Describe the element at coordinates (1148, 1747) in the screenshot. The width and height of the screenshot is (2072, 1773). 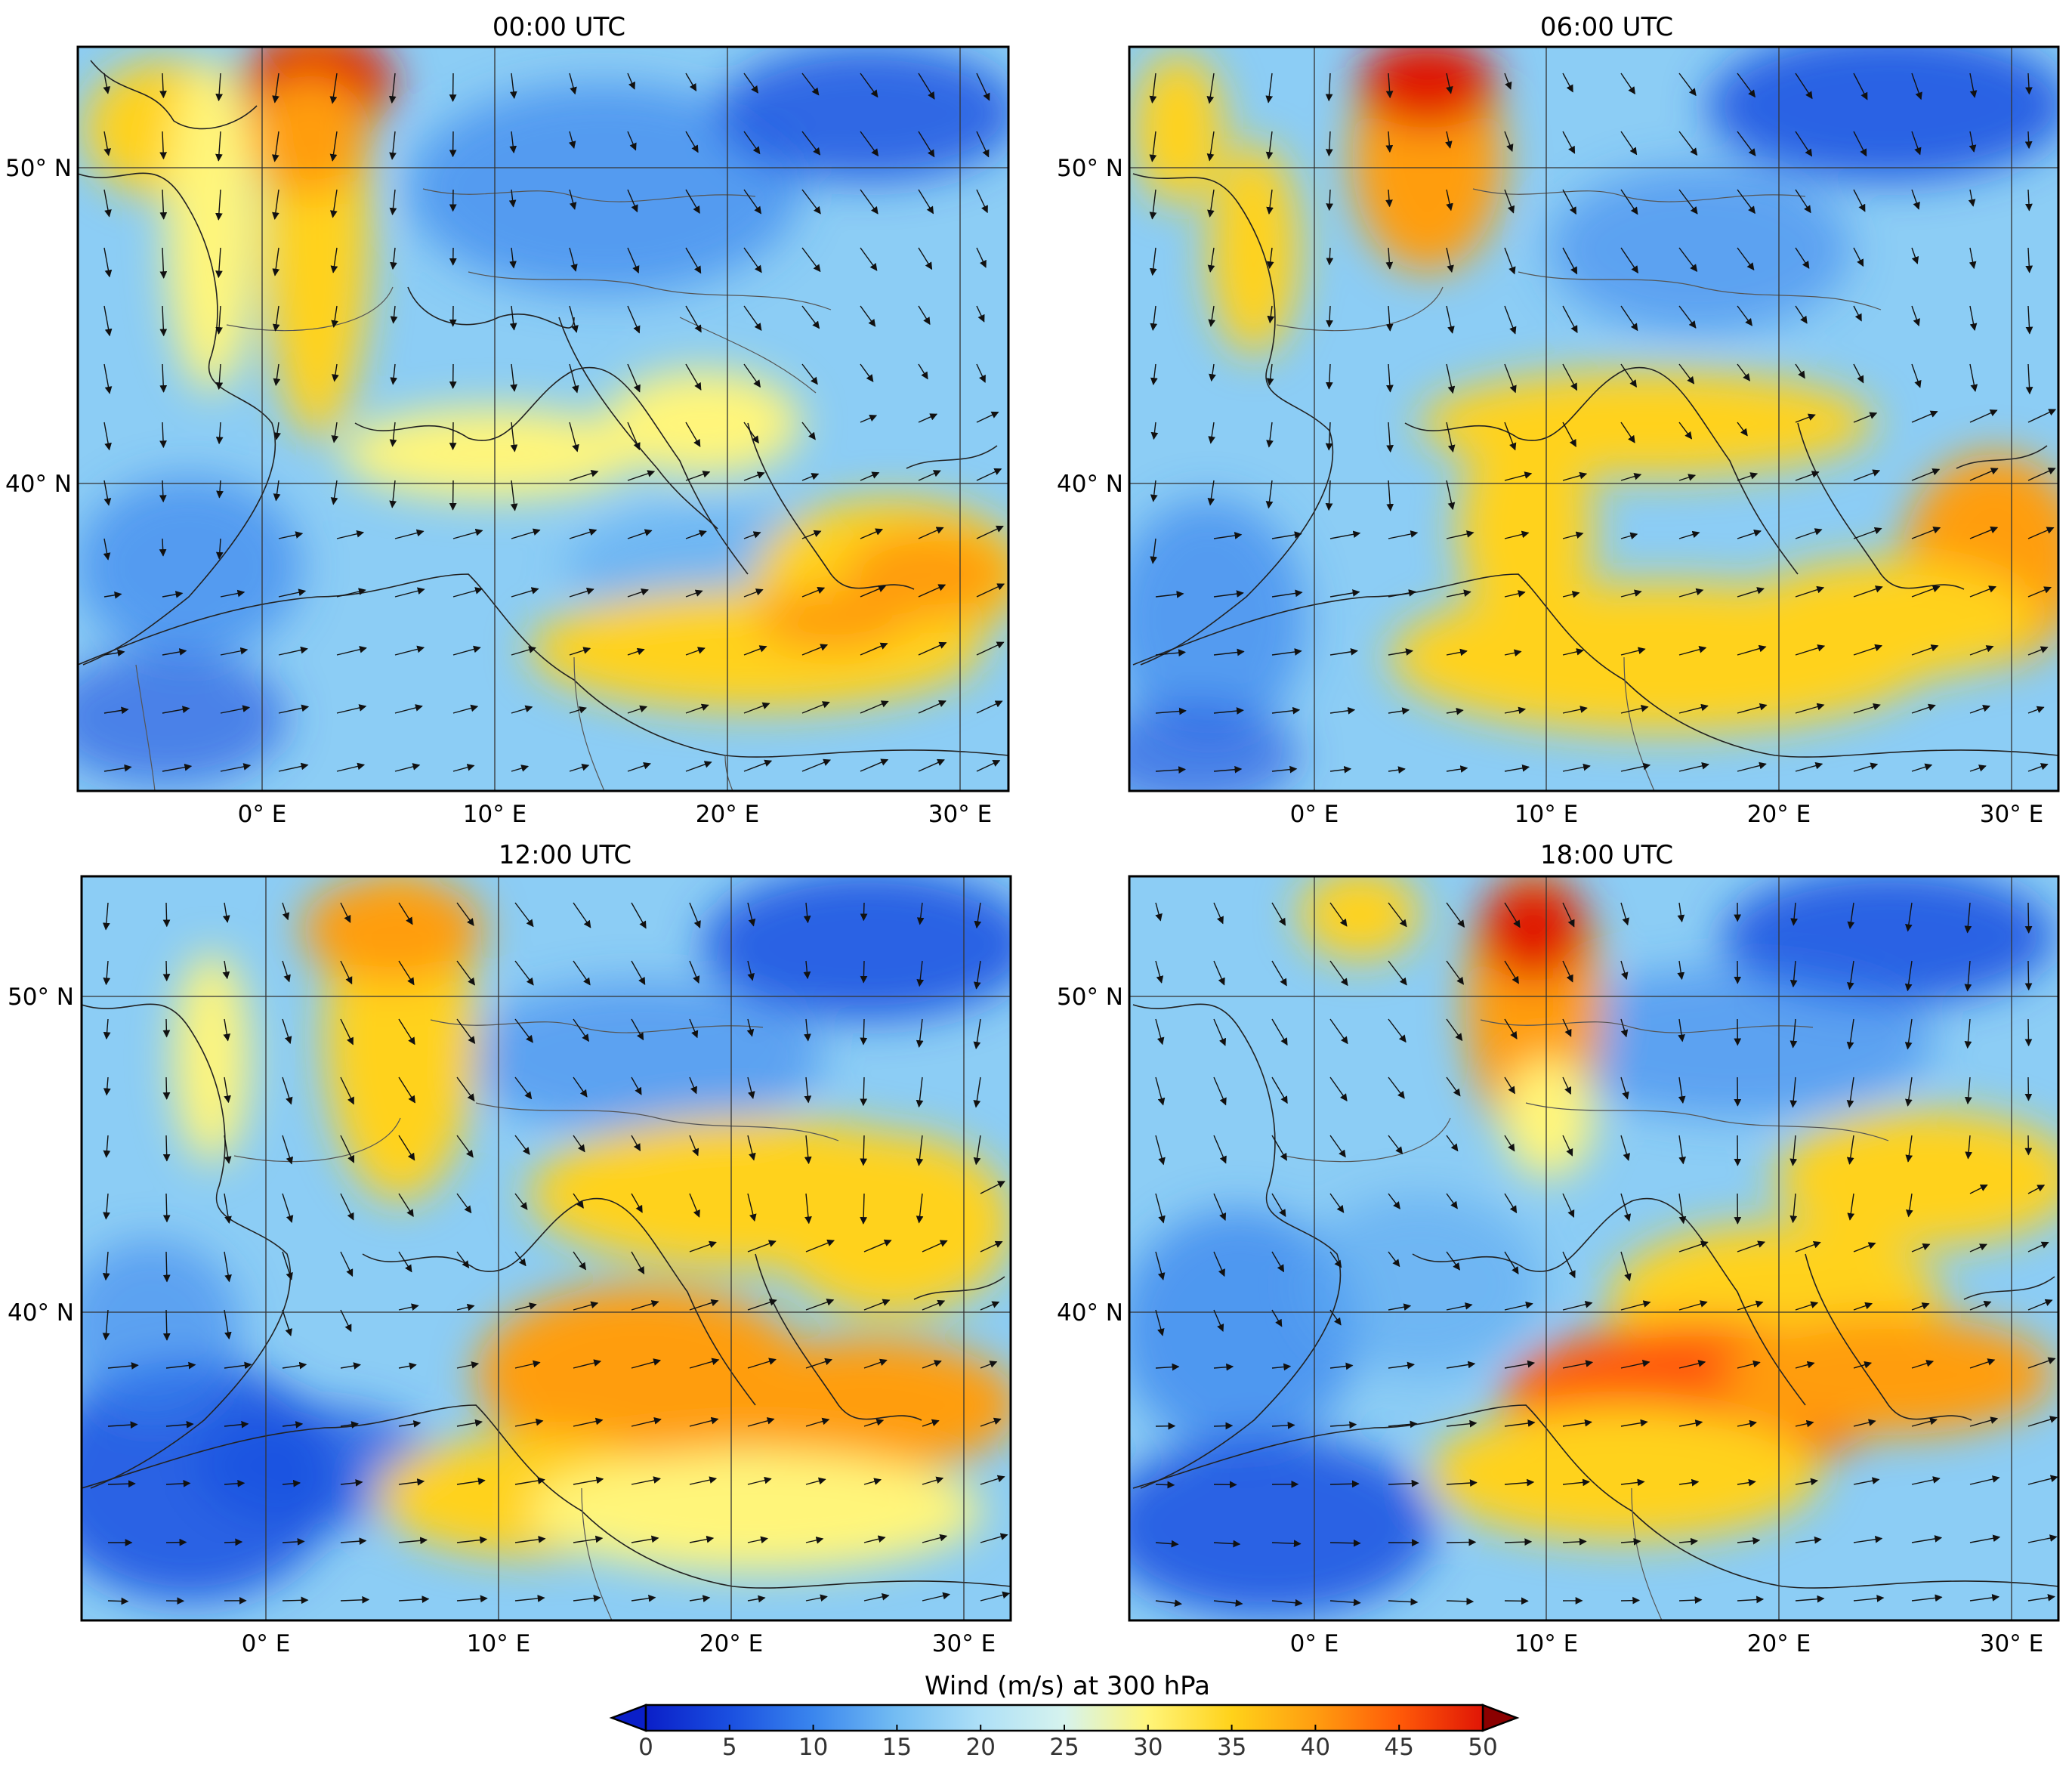
I see `colorbar-tick-label: 30` at that location.